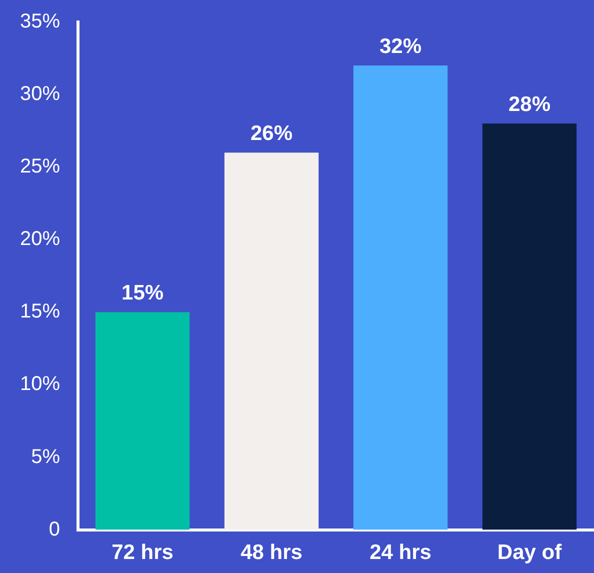 Image resolution: width=594 pixels, height=573 pixels. Describe the element at coordinates (40, 239) in the screenshot. I see `y-tick-label: 20%` at that location.